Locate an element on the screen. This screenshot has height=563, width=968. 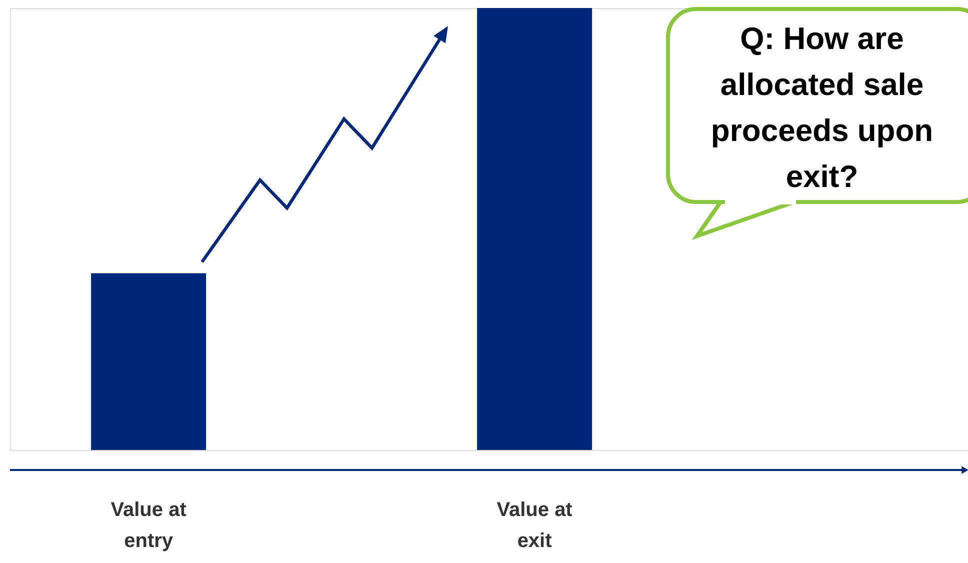
x-tick-label: Value at exit is located at coordinates (534, 525).